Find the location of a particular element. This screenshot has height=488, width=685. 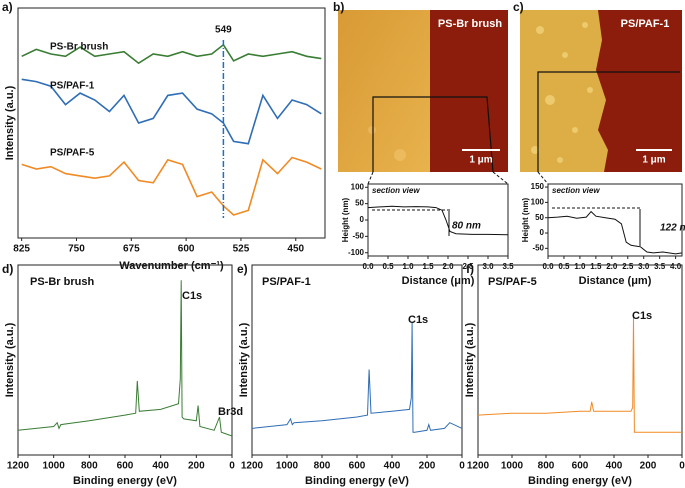

marker-label: 549 is located at coordinates (223, 30).